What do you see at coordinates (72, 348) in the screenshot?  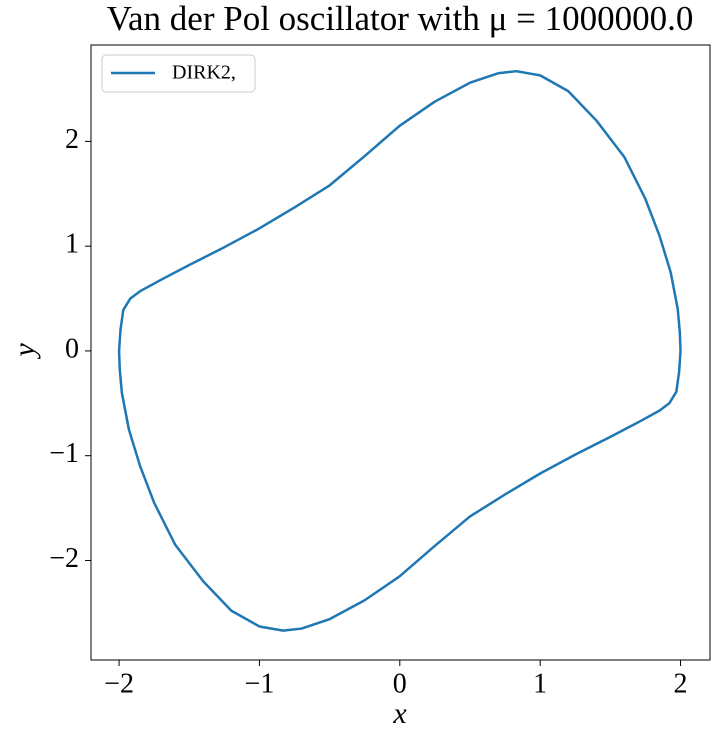 I see `y-tick-label: 0` at bounding box center [72, 348].